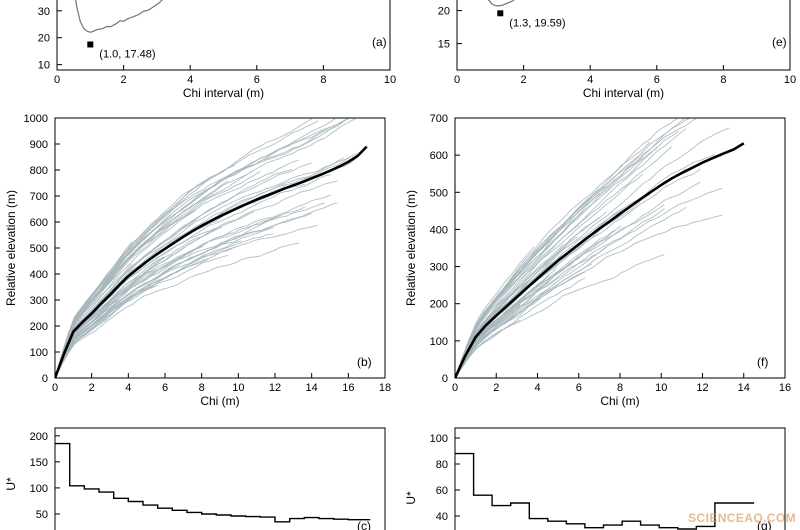 The height and width of the screenshot is (530, 800). I want to click on y-tick-label: 1000, so click(36, 119).